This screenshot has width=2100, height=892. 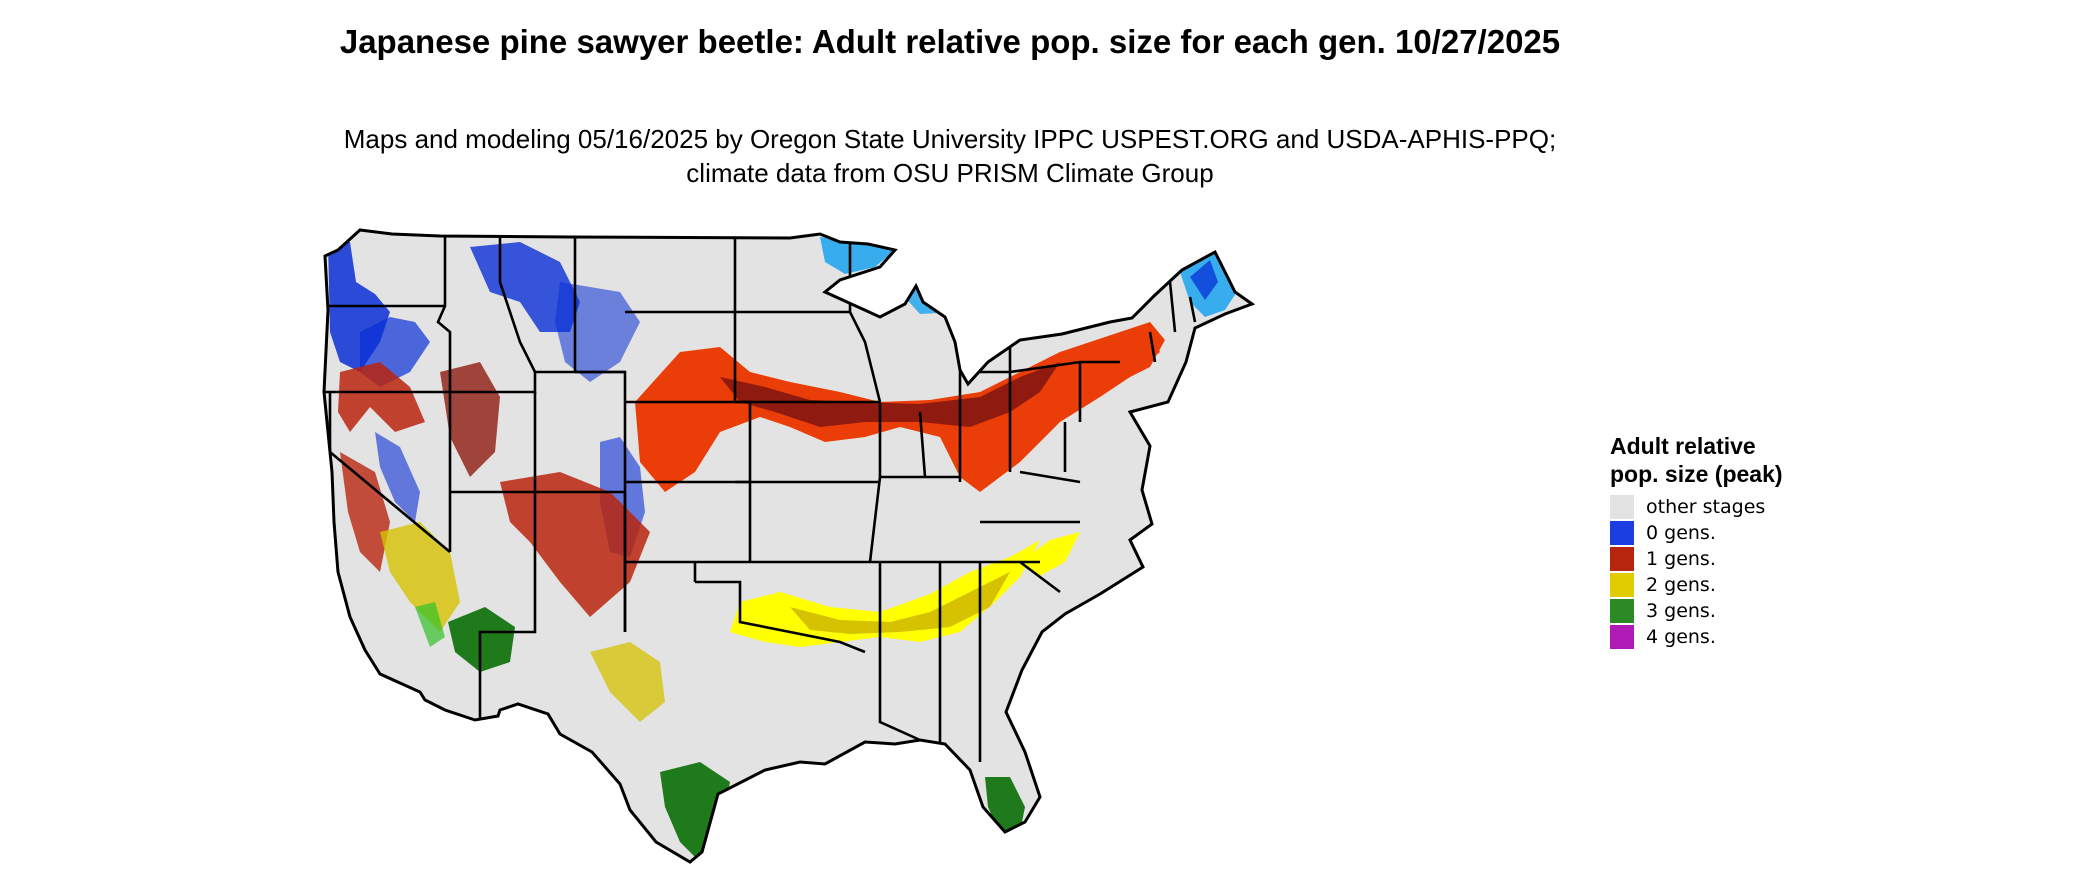 What do you see at coordinates (1681, 533) in the screenshot?
I see `legend-label: 0 gens.` at bounding box center [1681, 533].